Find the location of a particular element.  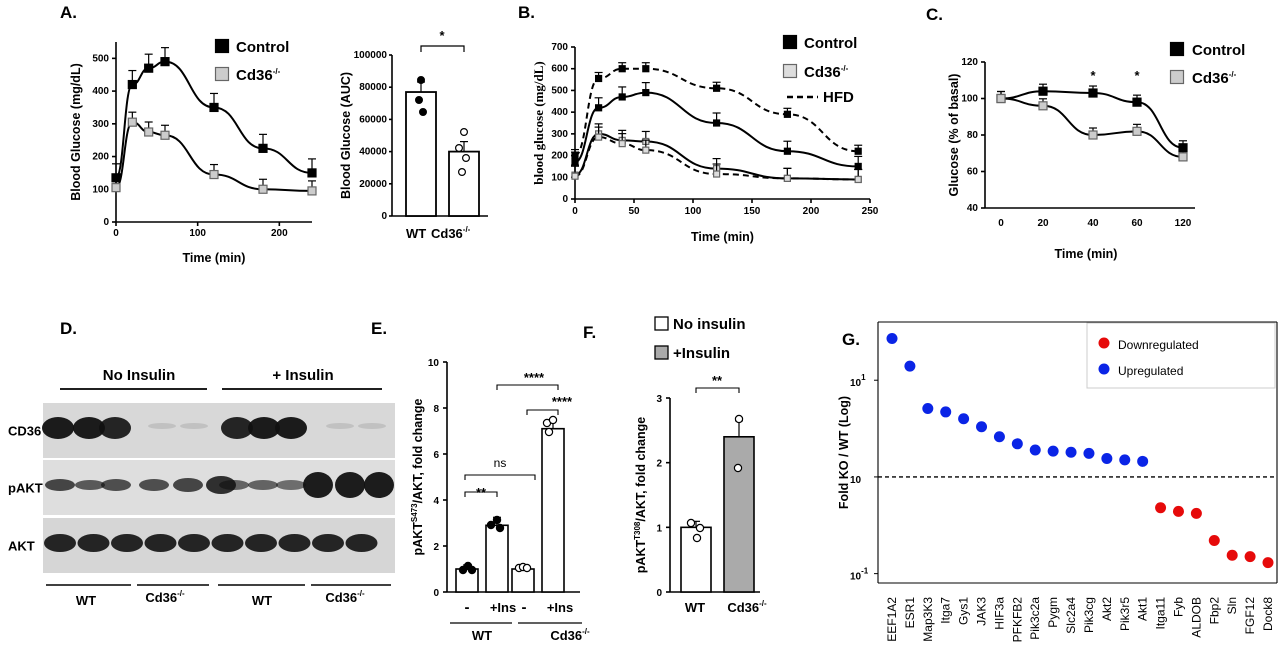

a-xlabel: Time (min) is located at coordinates (214, 258).